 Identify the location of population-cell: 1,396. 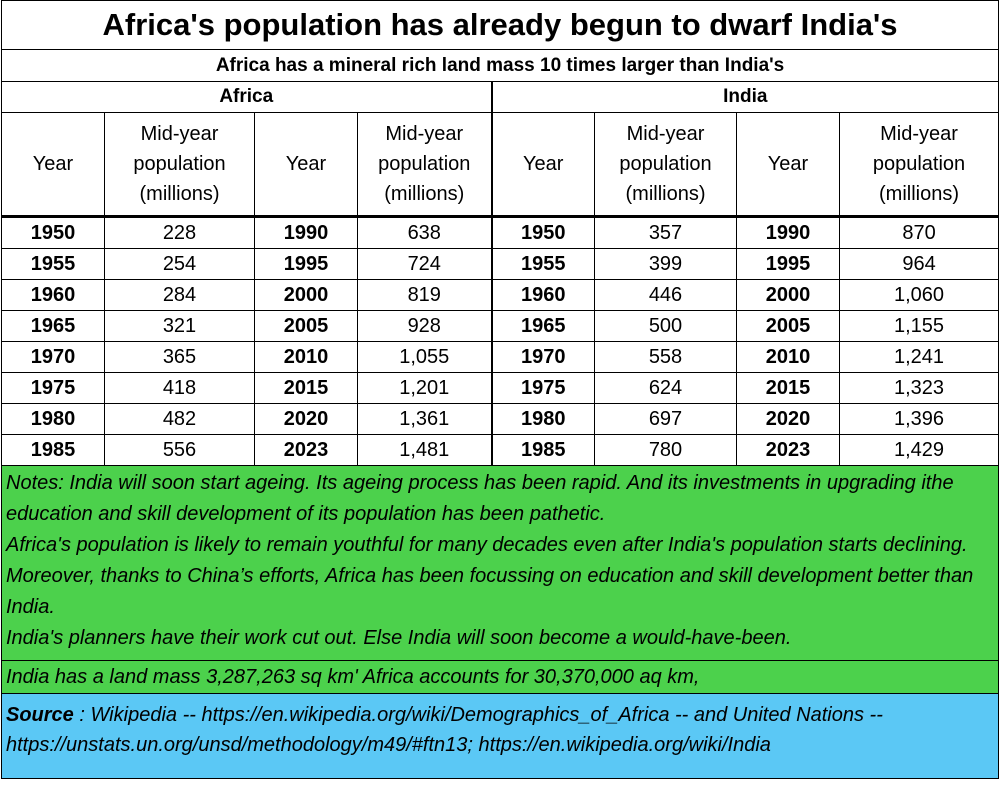
(918, 419).